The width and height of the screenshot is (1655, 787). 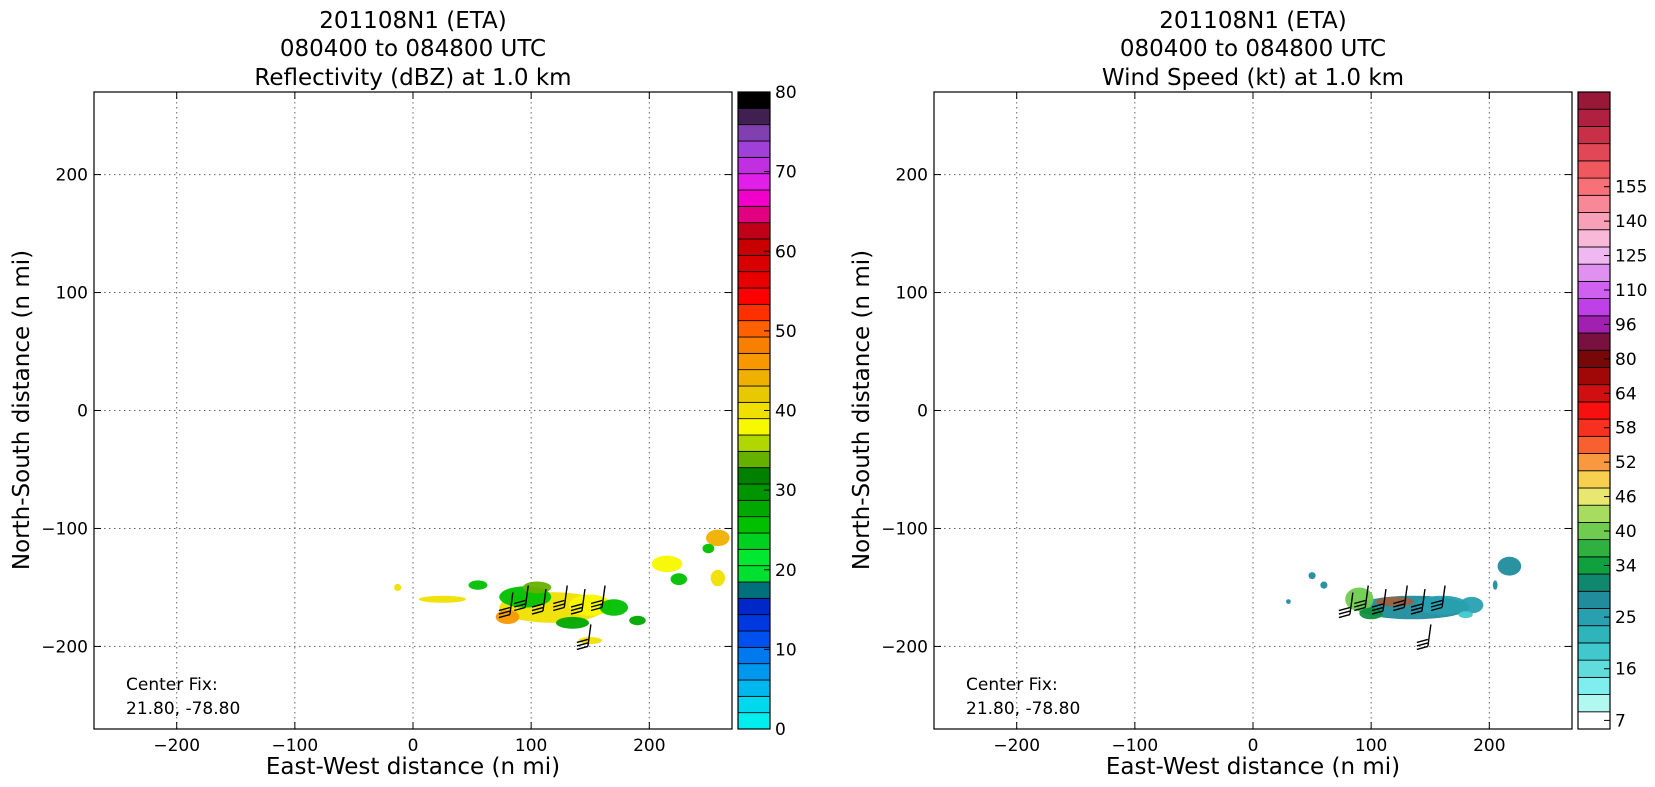 I want to click on colorbar-tick-label: 96, so click(x=1626, y=325).